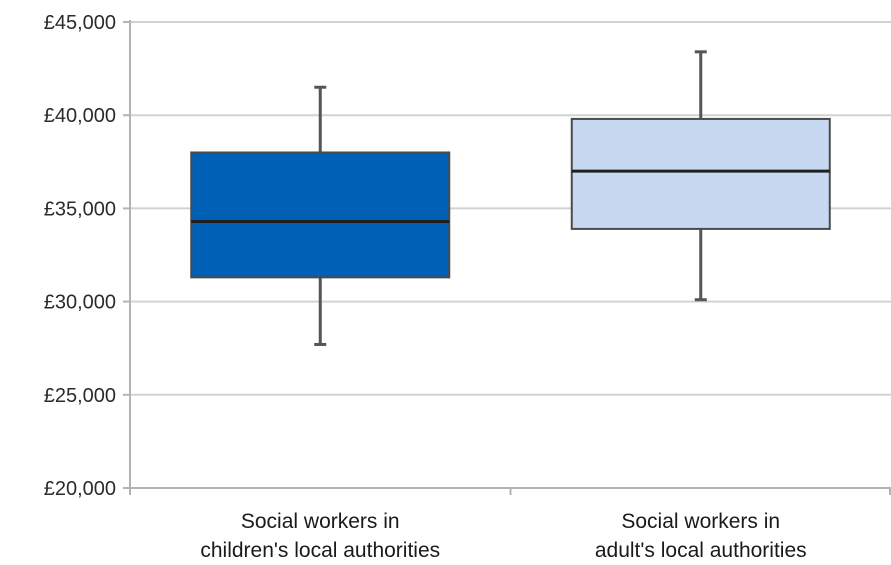 This screenshot has height=565, width=891. Describe the element at coordinates (80, 209) in the screenshot. I see `y-tick-label: £35,000` at that location.